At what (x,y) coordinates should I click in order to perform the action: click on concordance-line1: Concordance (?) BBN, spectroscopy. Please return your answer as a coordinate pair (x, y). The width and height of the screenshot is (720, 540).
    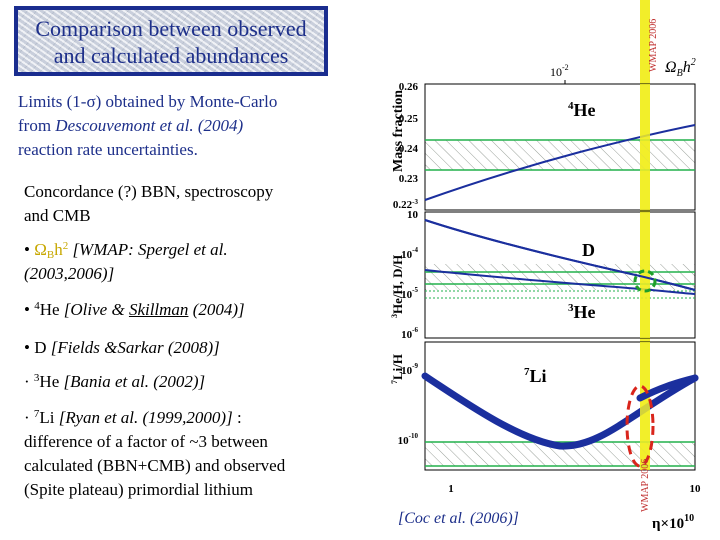
    Looking at the image, I should click on (149, 191).